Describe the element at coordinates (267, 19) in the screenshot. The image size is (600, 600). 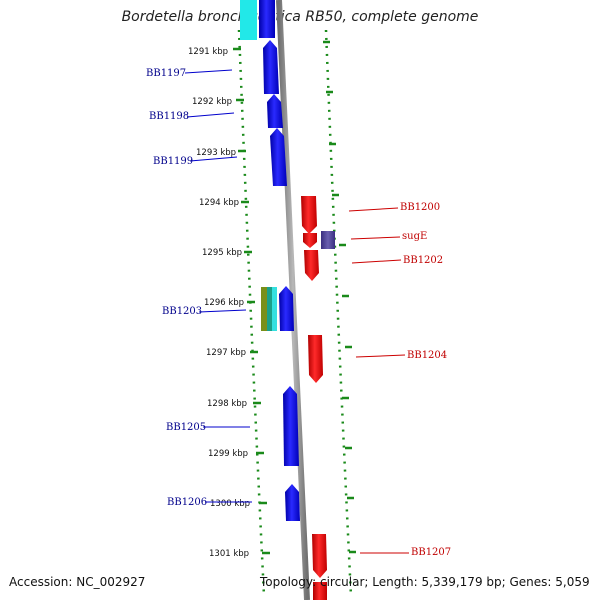
I see `gene-bar-top-blue` at that location.